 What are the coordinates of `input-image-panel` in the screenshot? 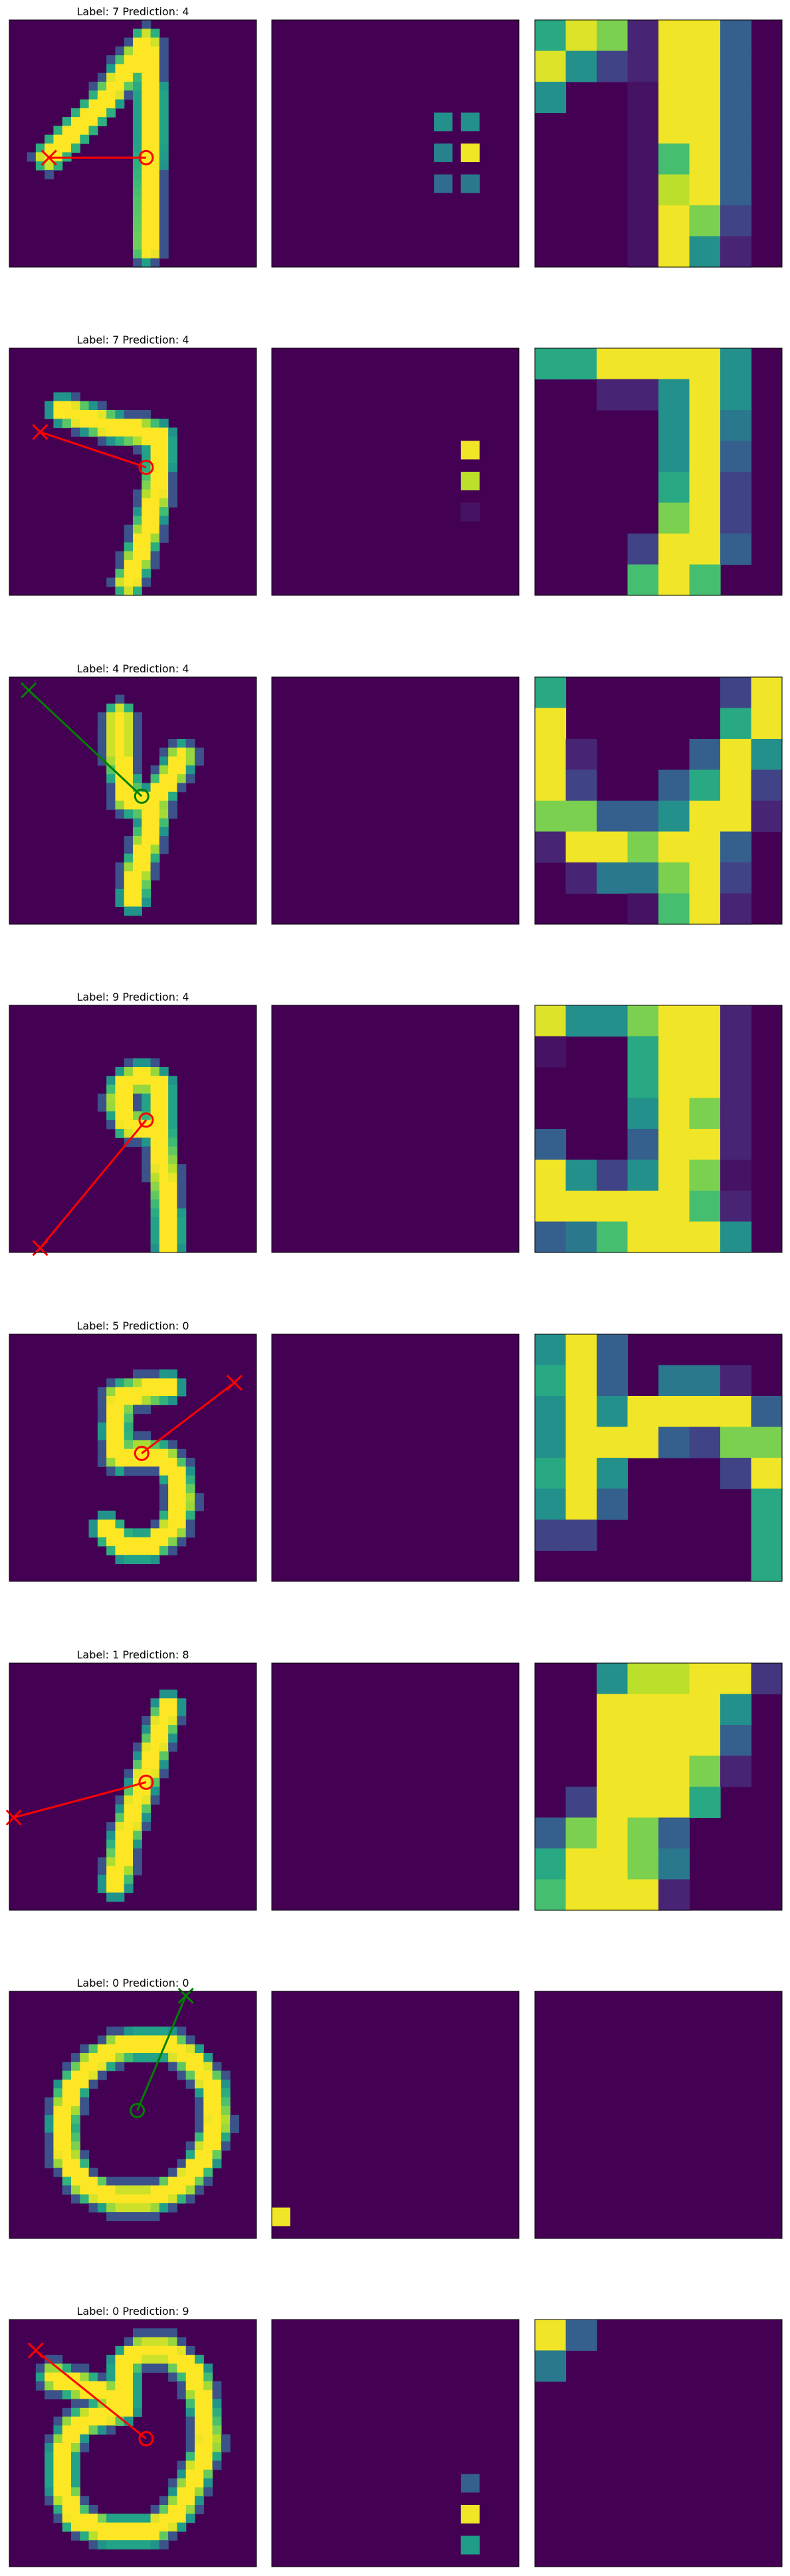 It's located at (131, 1786).